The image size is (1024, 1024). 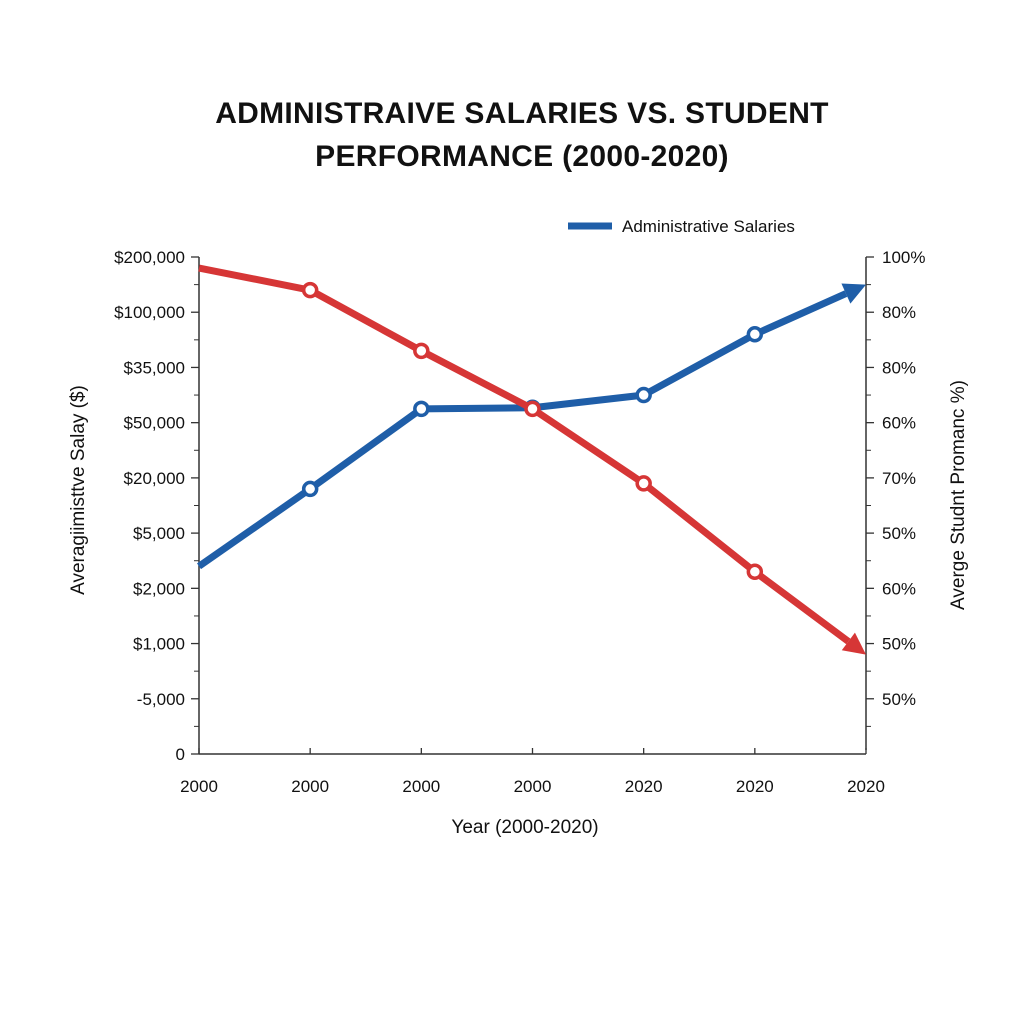 What do you see at coordinates (159, 644) in the screenshot?
I see `y-left-tick-label: $1,000` at bounding box center [159, 644].